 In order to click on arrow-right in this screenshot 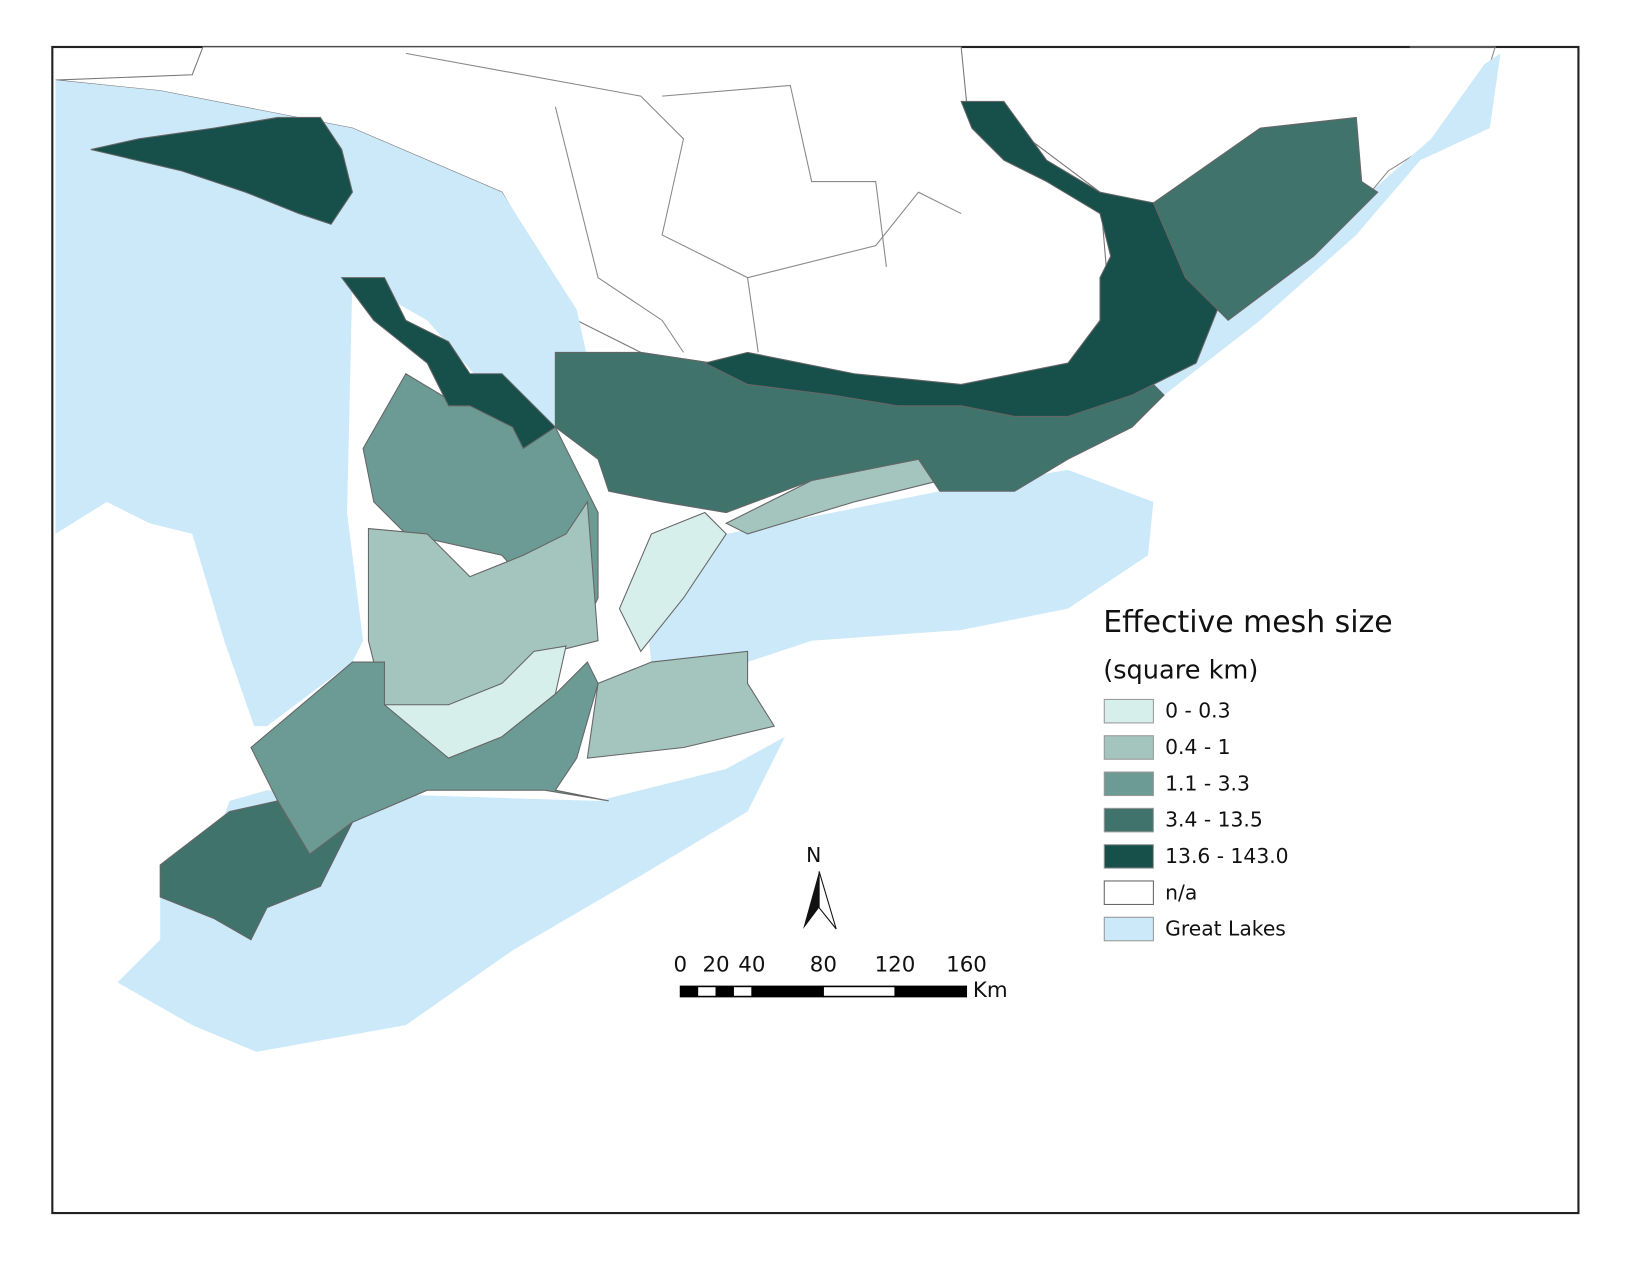, I will do `click(827, 900)`.